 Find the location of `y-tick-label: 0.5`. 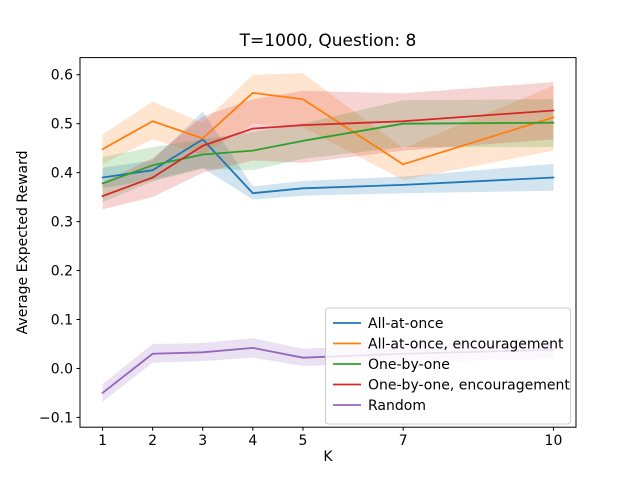

y-tick-label: 0.5 is located at coordinates (62, 125).